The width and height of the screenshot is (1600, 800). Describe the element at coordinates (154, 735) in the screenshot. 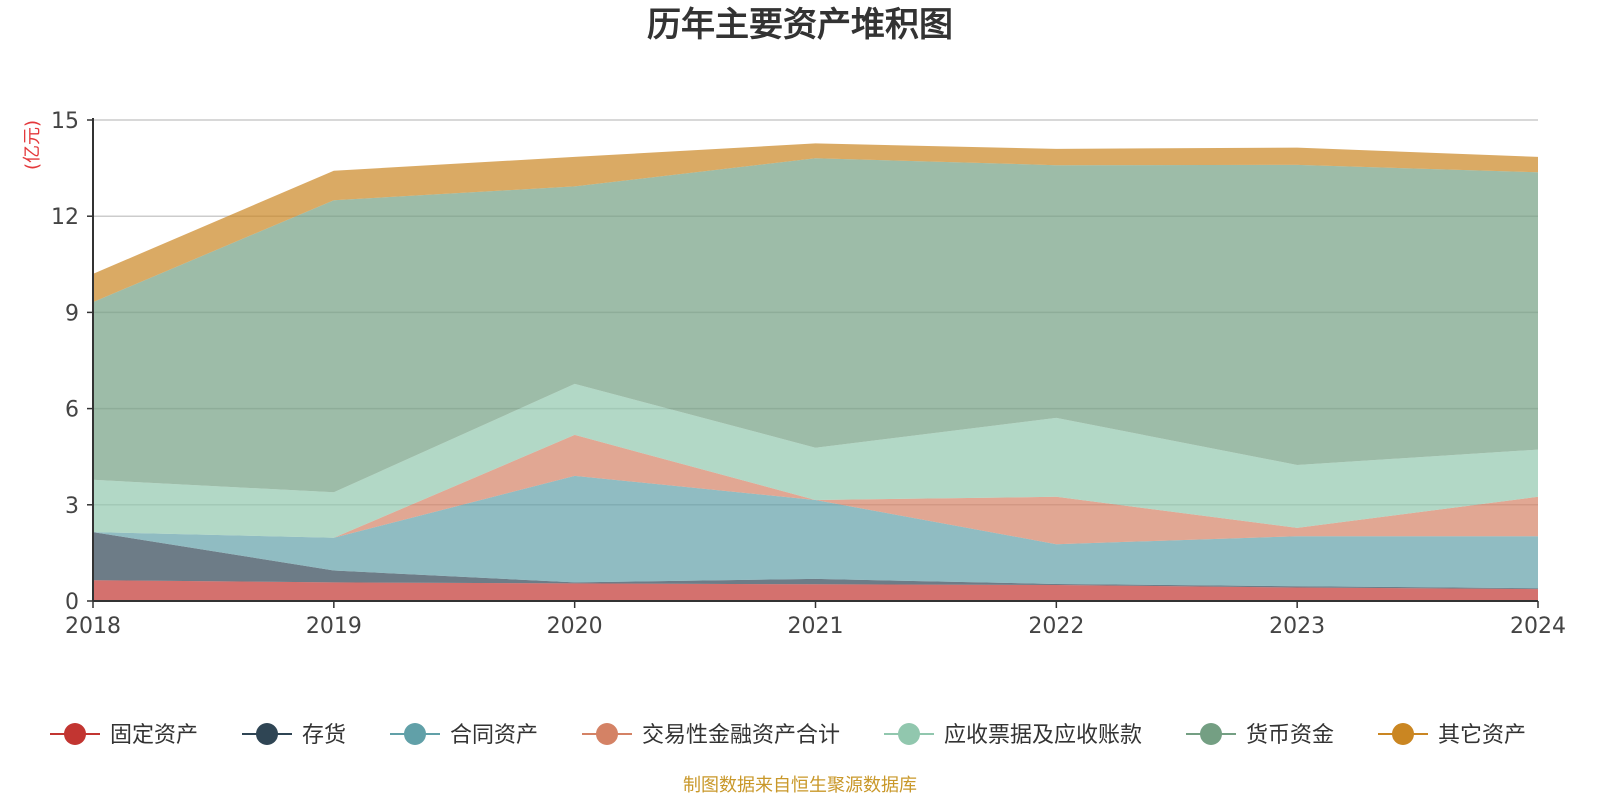

I see `legend-label: 固定资产` at that location.